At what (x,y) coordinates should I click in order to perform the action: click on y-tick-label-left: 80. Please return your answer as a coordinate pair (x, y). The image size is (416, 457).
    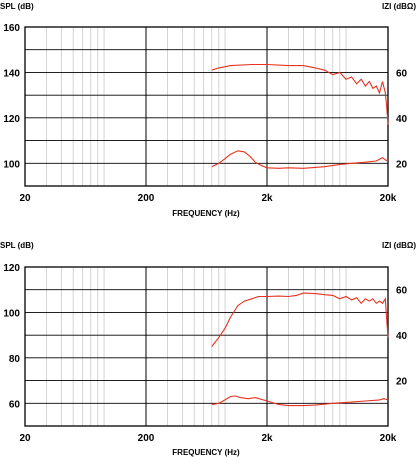
    Looking at the image, I should click on (15, 359).